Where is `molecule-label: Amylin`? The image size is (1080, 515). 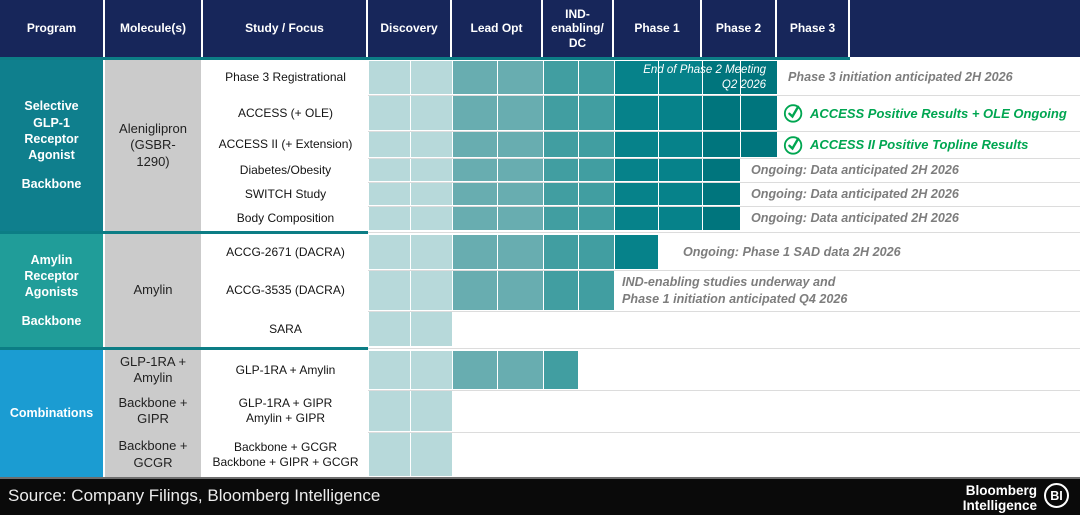
molecule-label: Amylin is located at coordinates (153, 290).